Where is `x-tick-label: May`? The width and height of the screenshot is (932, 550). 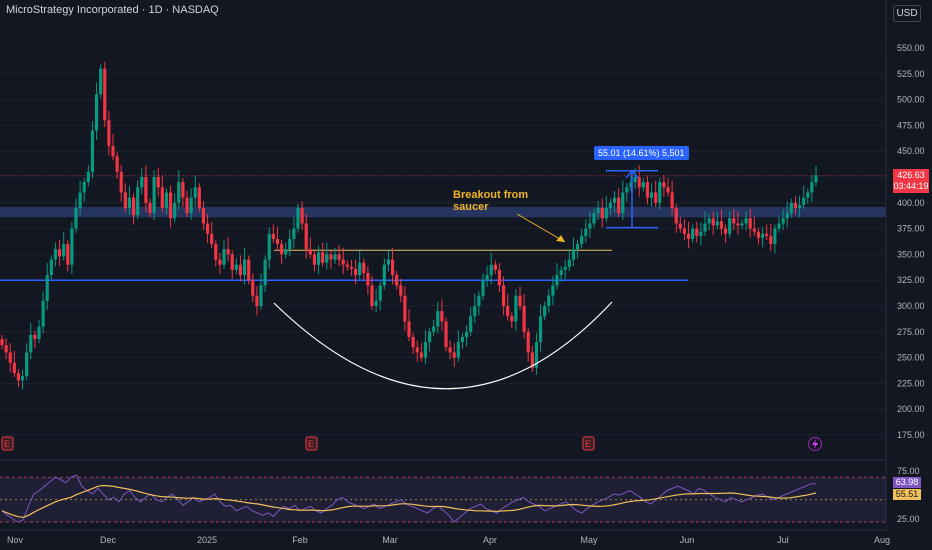
x-tick-label: May is located at coordinates (589, 540).